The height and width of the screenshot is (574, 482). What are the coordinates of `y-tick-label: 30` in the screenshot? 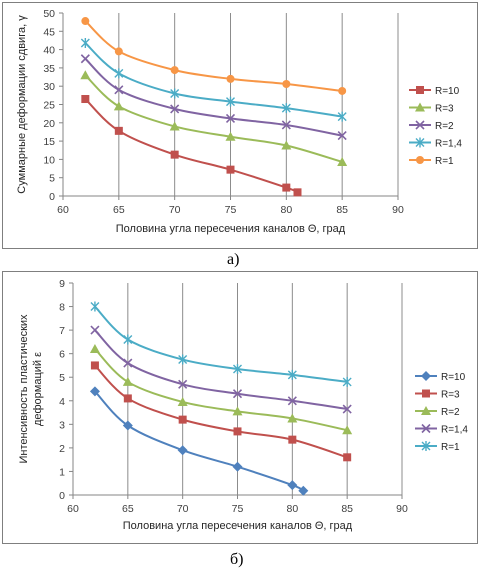 It's located at (49, 87).